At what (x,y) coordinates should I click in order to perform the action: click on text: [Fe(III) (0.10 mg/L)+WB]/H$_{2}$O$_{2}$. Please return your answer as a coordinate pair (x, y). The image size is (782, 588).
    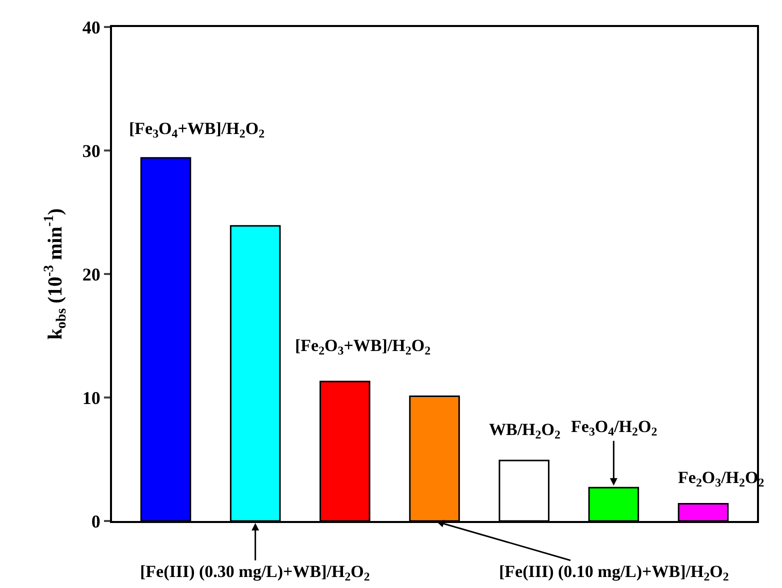
    Looking at the image, I should click on (614, 573).